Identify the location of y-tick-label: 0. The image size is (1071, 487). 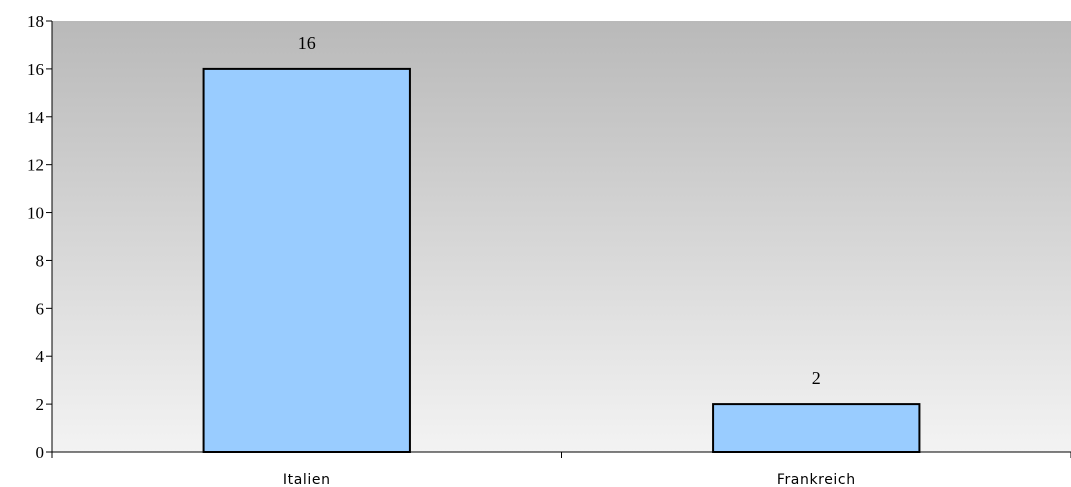
(40, 452).